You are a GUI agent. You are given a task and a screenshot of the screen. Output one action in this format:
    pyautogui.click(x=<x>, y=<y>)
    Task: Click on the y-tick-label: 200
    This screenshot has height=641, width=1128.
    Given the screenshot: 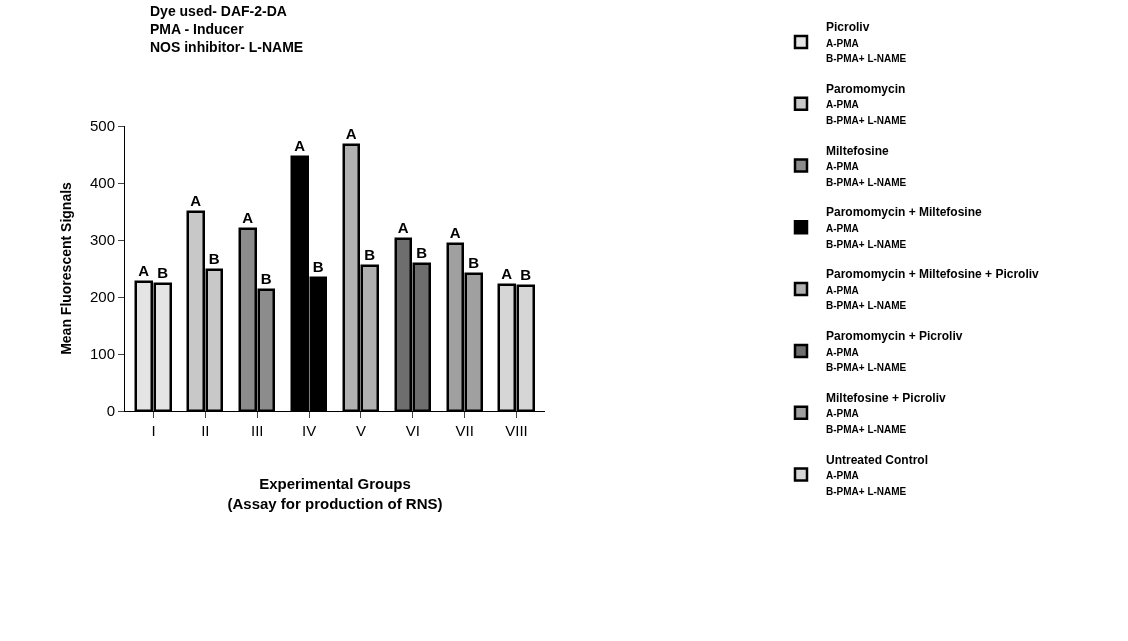 What is the action you would take?
    pyautogui.click(x=102, y=297)
    